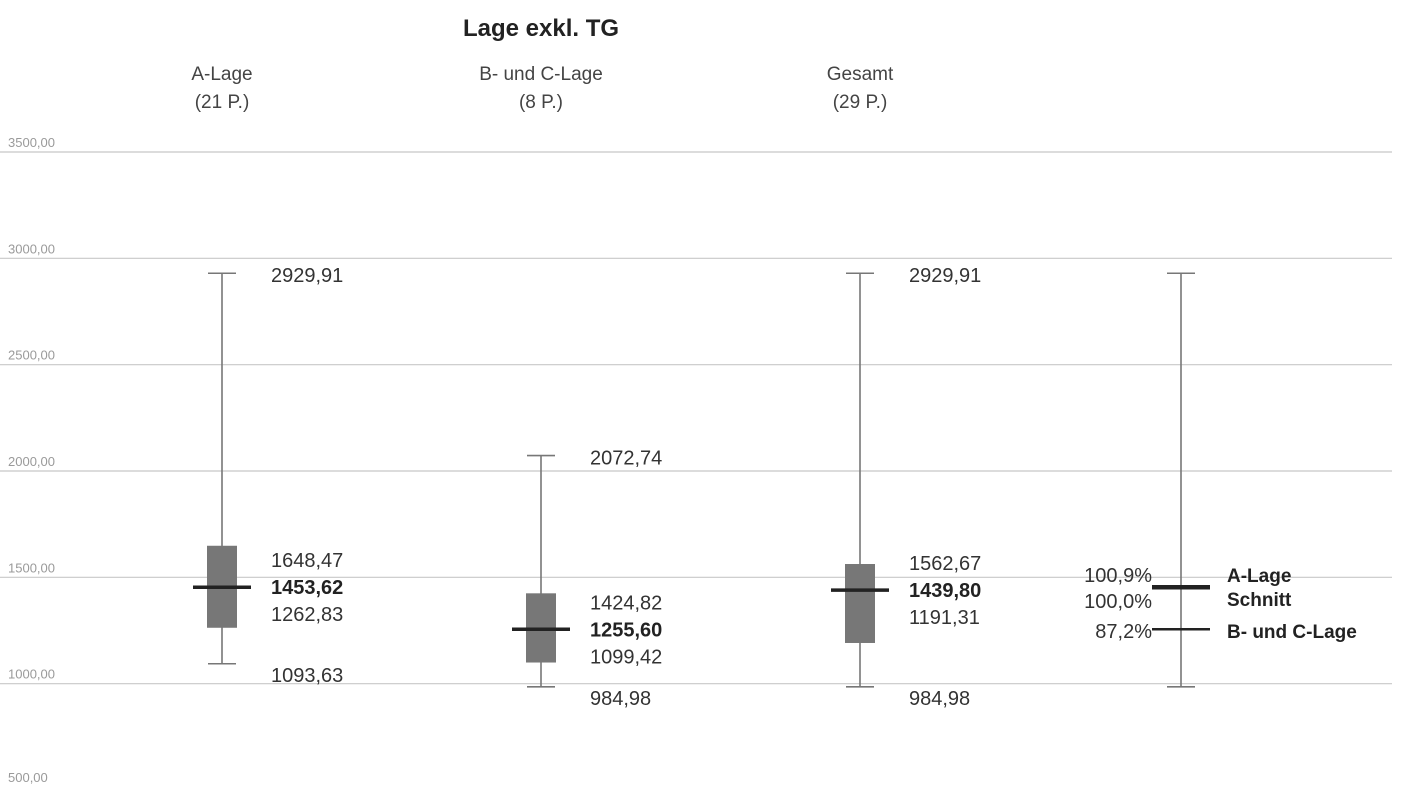  I want to click on comparison-pct: 100,0%, so click(1118, 602).